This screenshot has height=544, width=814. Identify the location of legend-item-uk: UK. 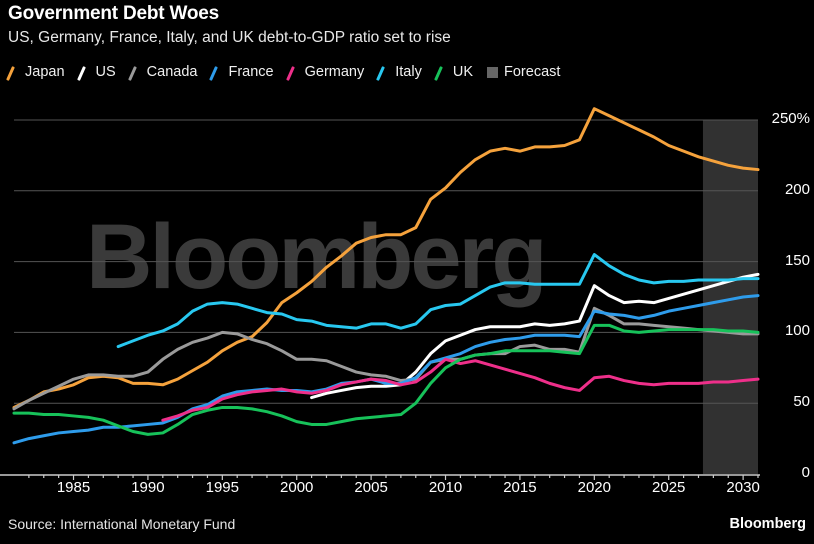
(453, 72).